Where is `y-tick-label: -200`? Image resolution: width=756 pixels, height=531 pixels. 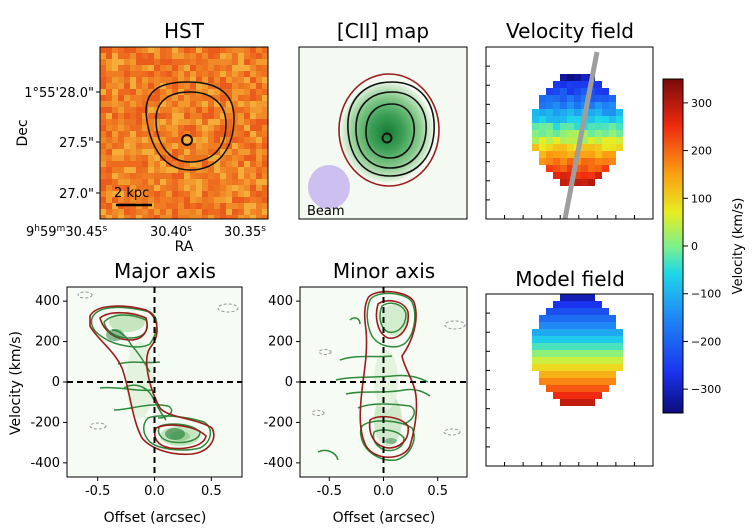 y-tick-label: -200 is located at coordinates (278, 422).